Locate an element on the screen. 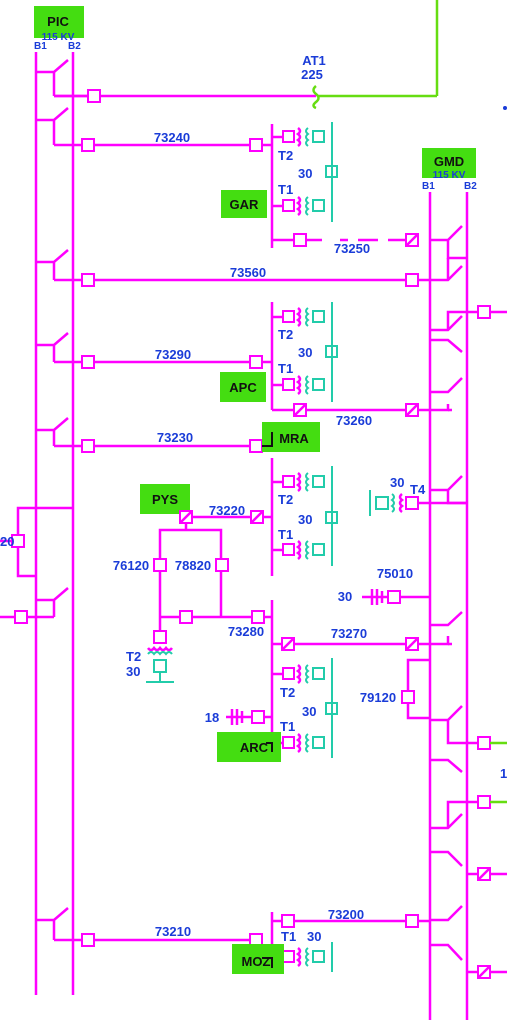  label-73220: 73220 is located at coordinates (227, 510).